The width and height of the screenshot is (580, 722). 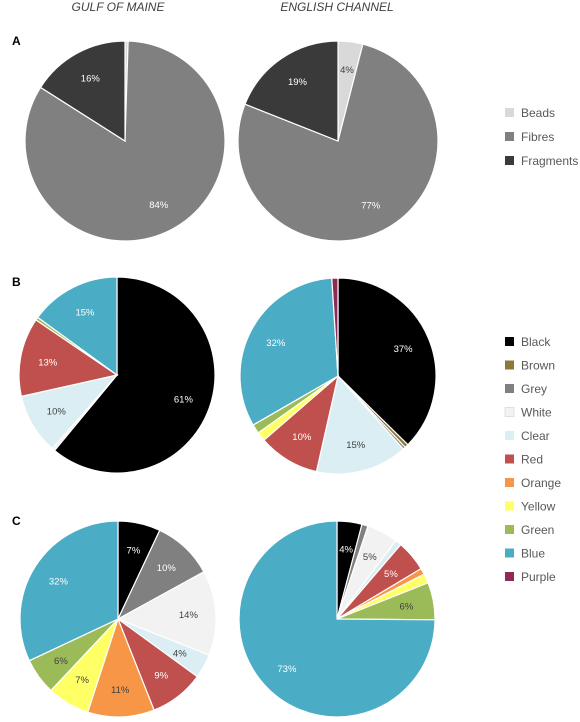 I want to click on legend-swatch-blue, so click(x=509, y=553).